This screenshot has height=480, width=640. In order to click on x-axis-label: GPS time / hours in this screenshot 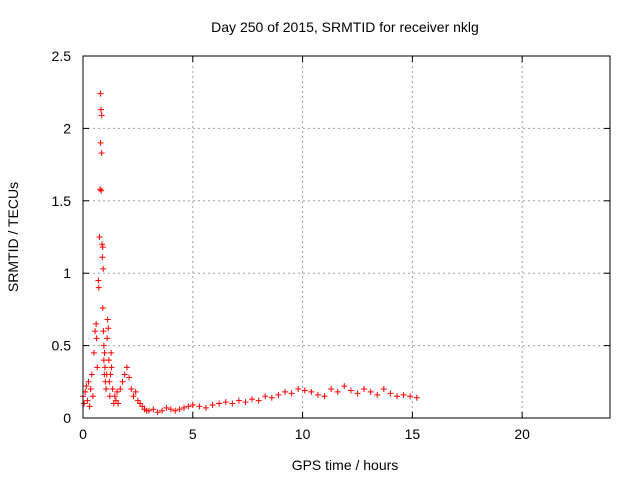, I will do `click(345, 465)`.